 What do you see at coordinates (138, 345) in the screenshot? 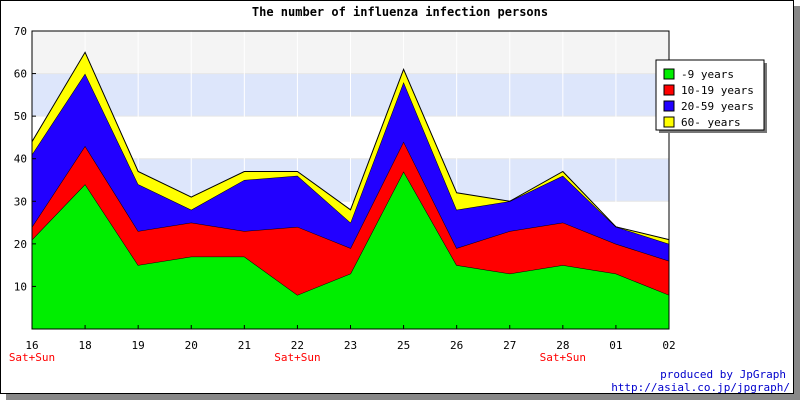
I see `x-tick-label: 19` at bounding box center [138, 345].